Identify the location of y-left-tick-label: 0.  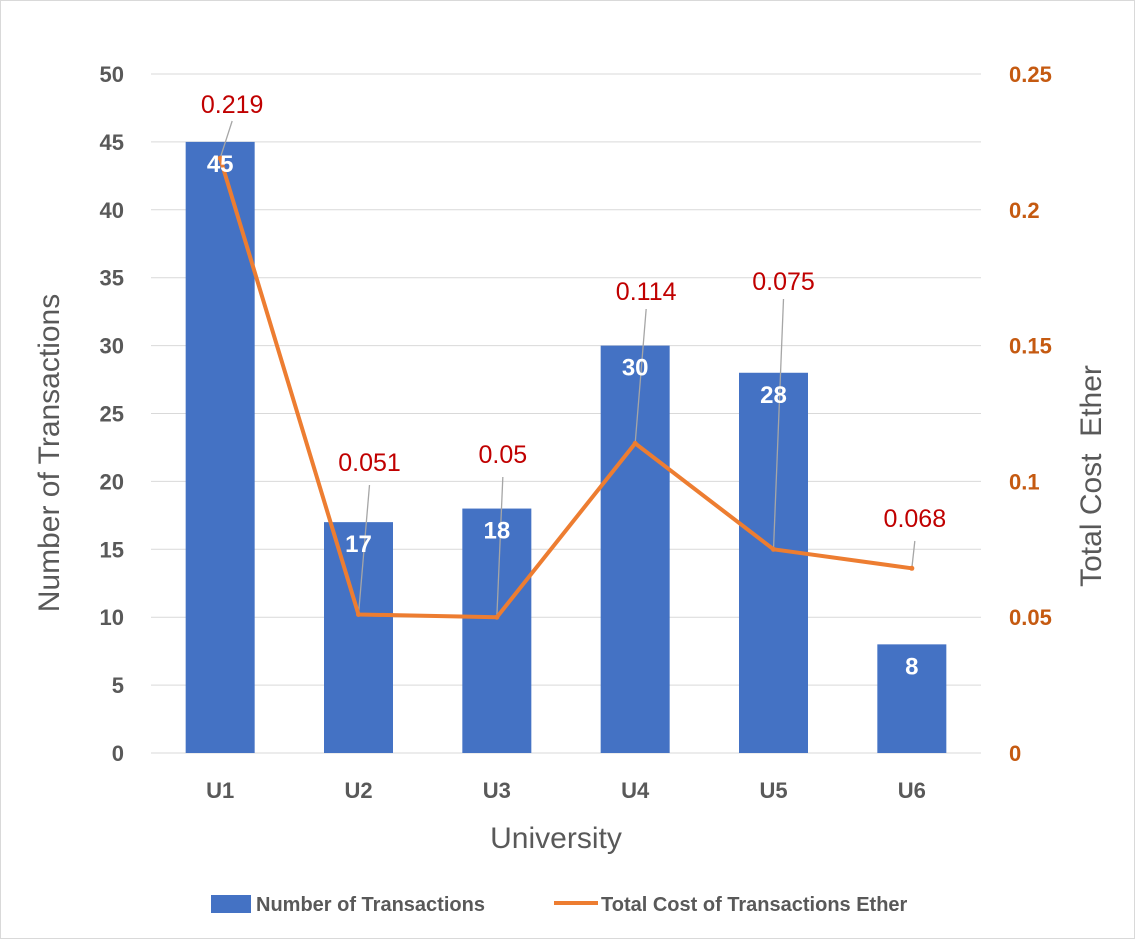
(118, 753).